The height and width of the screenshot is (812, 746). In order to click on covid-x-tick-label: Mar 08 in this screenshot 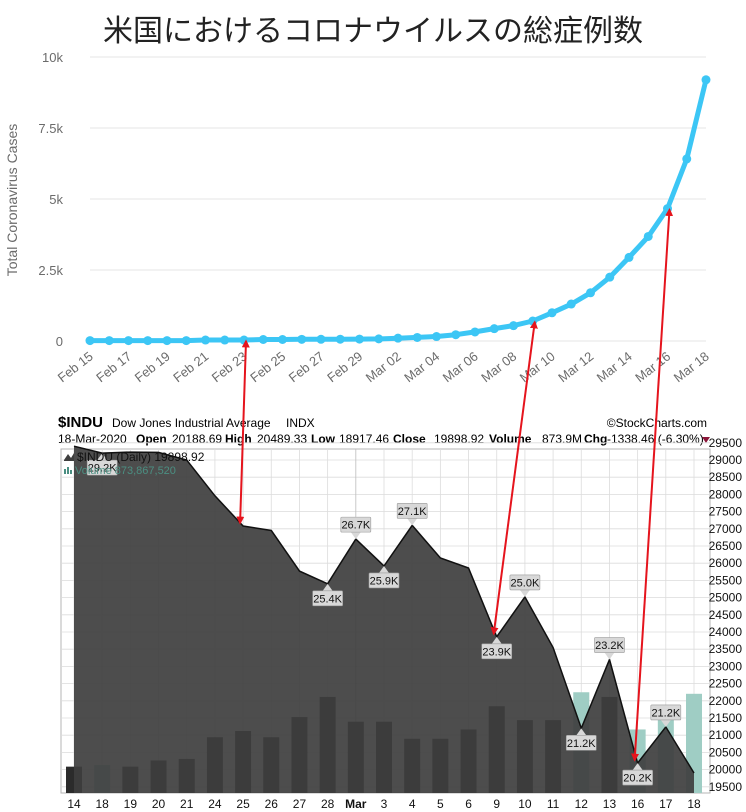, I will do `click(498, 367)`.